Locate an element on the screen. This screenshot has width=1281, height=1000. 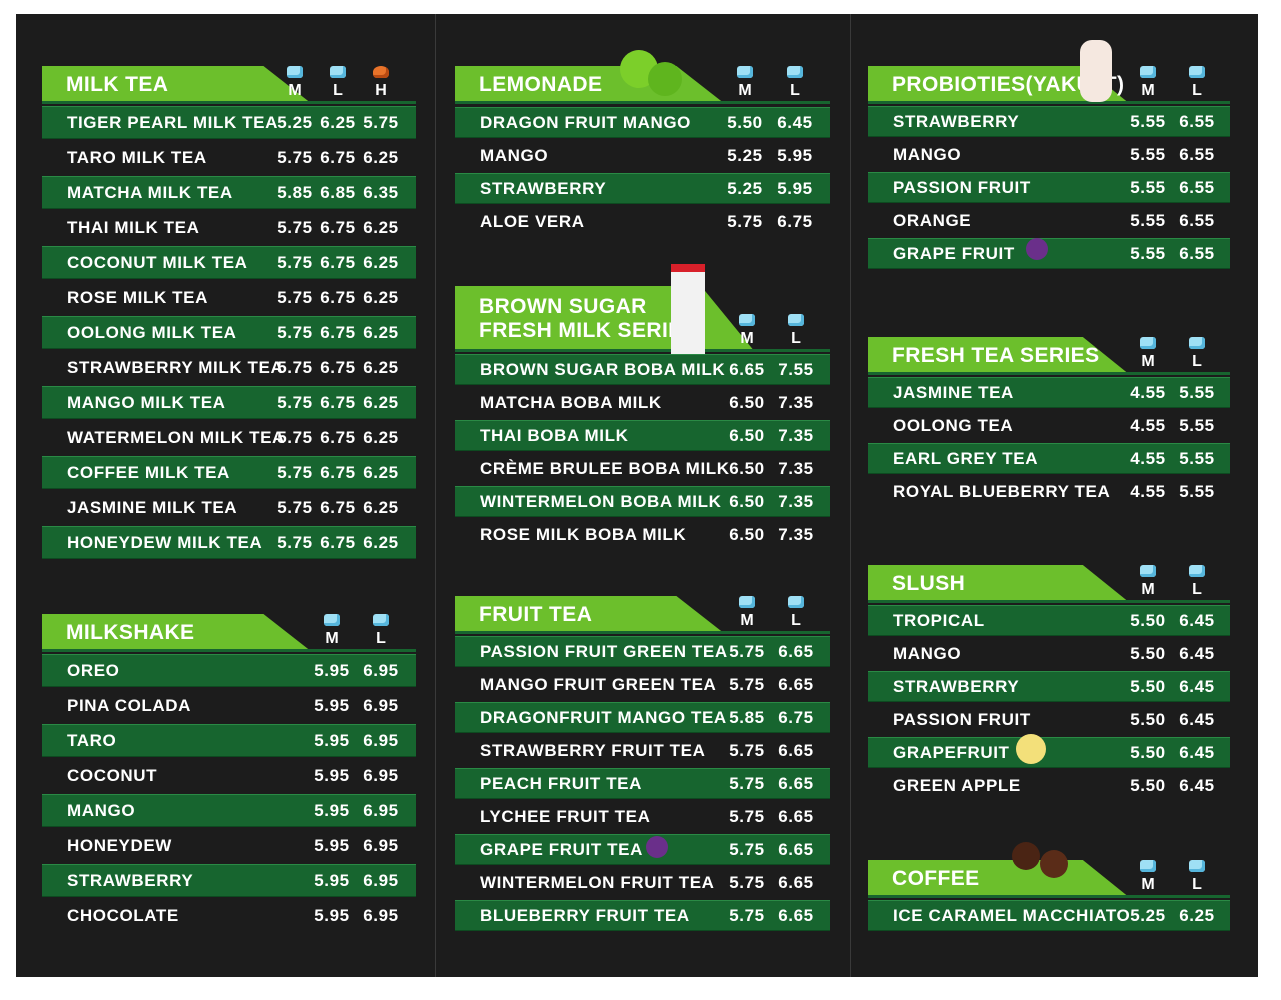
item-name: WINTERMELON FRUIT TEA is located at coordinates (597, 882).